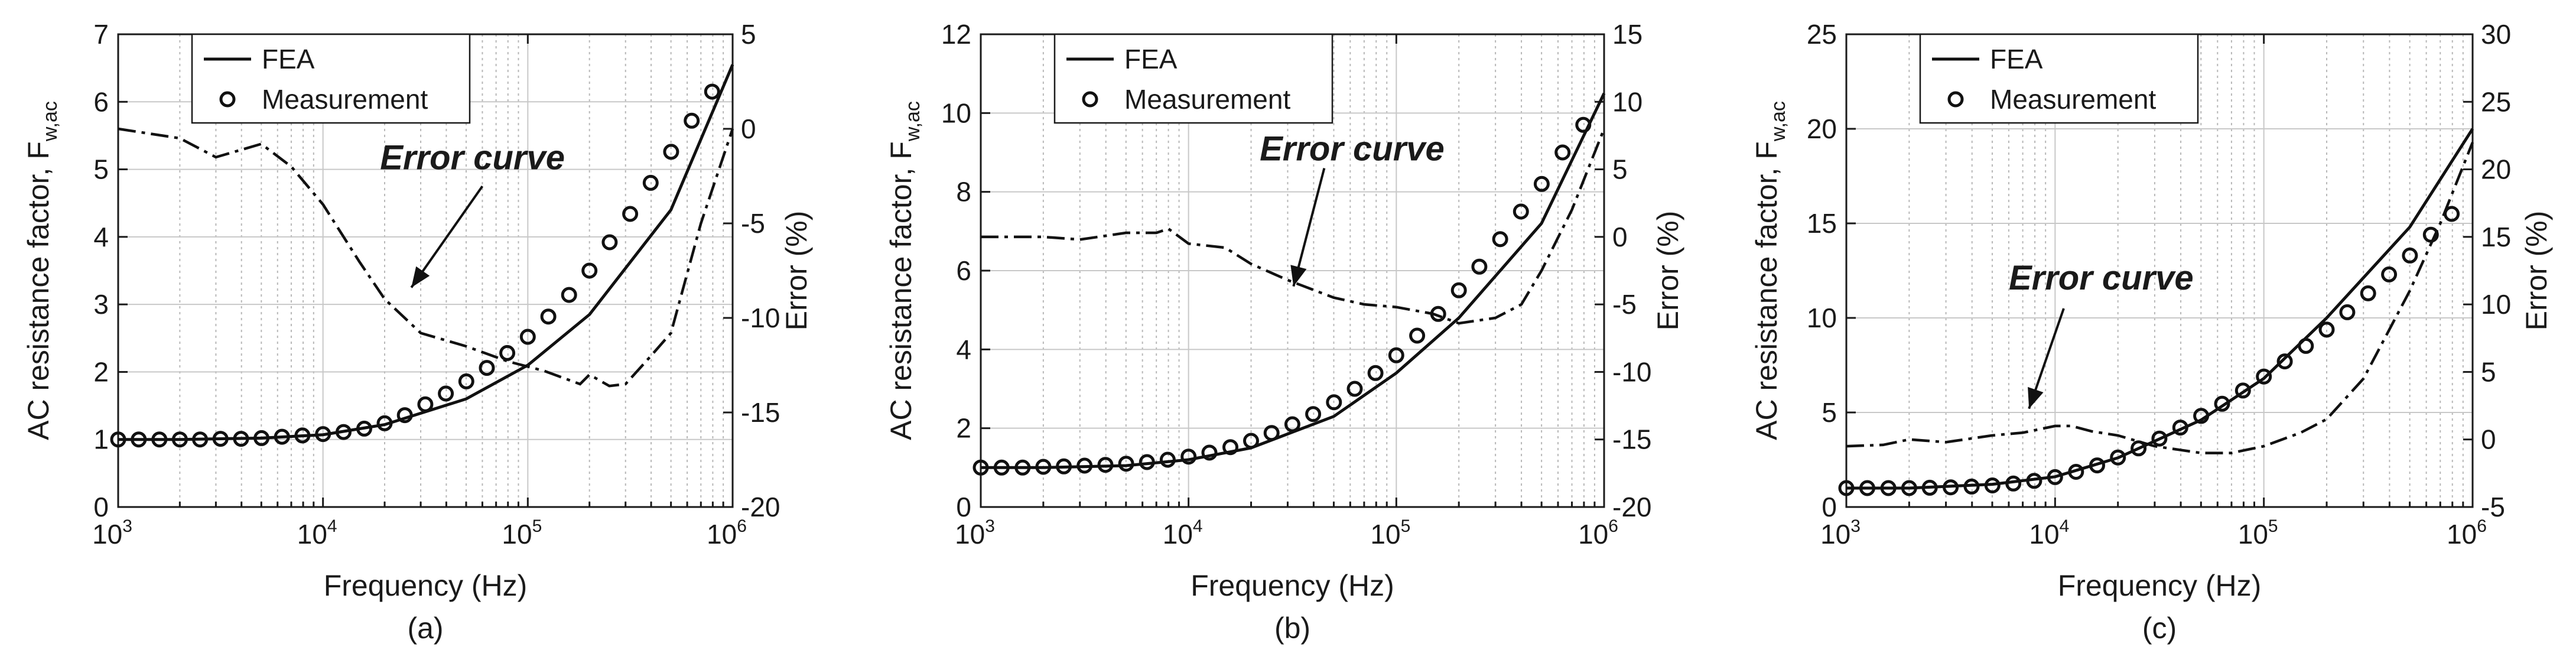 The width and height of the screenshot is (2576, 663). I want to click on error-curve-line, so click(426, 257).